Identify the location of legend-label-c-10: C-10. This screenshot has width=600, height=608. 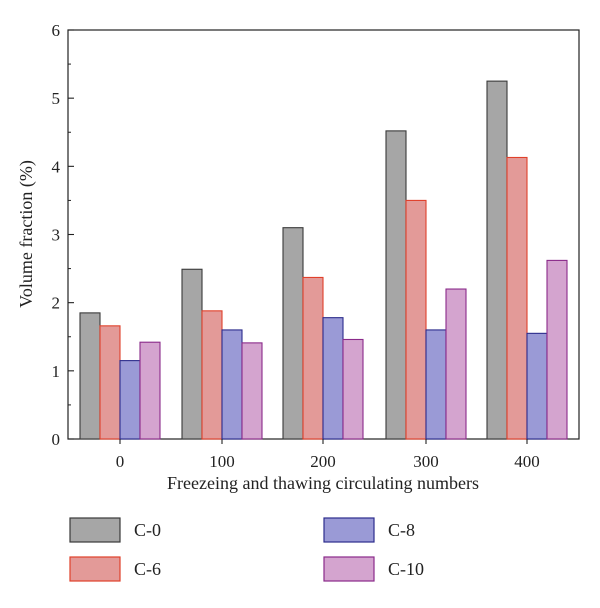
(406, 569).